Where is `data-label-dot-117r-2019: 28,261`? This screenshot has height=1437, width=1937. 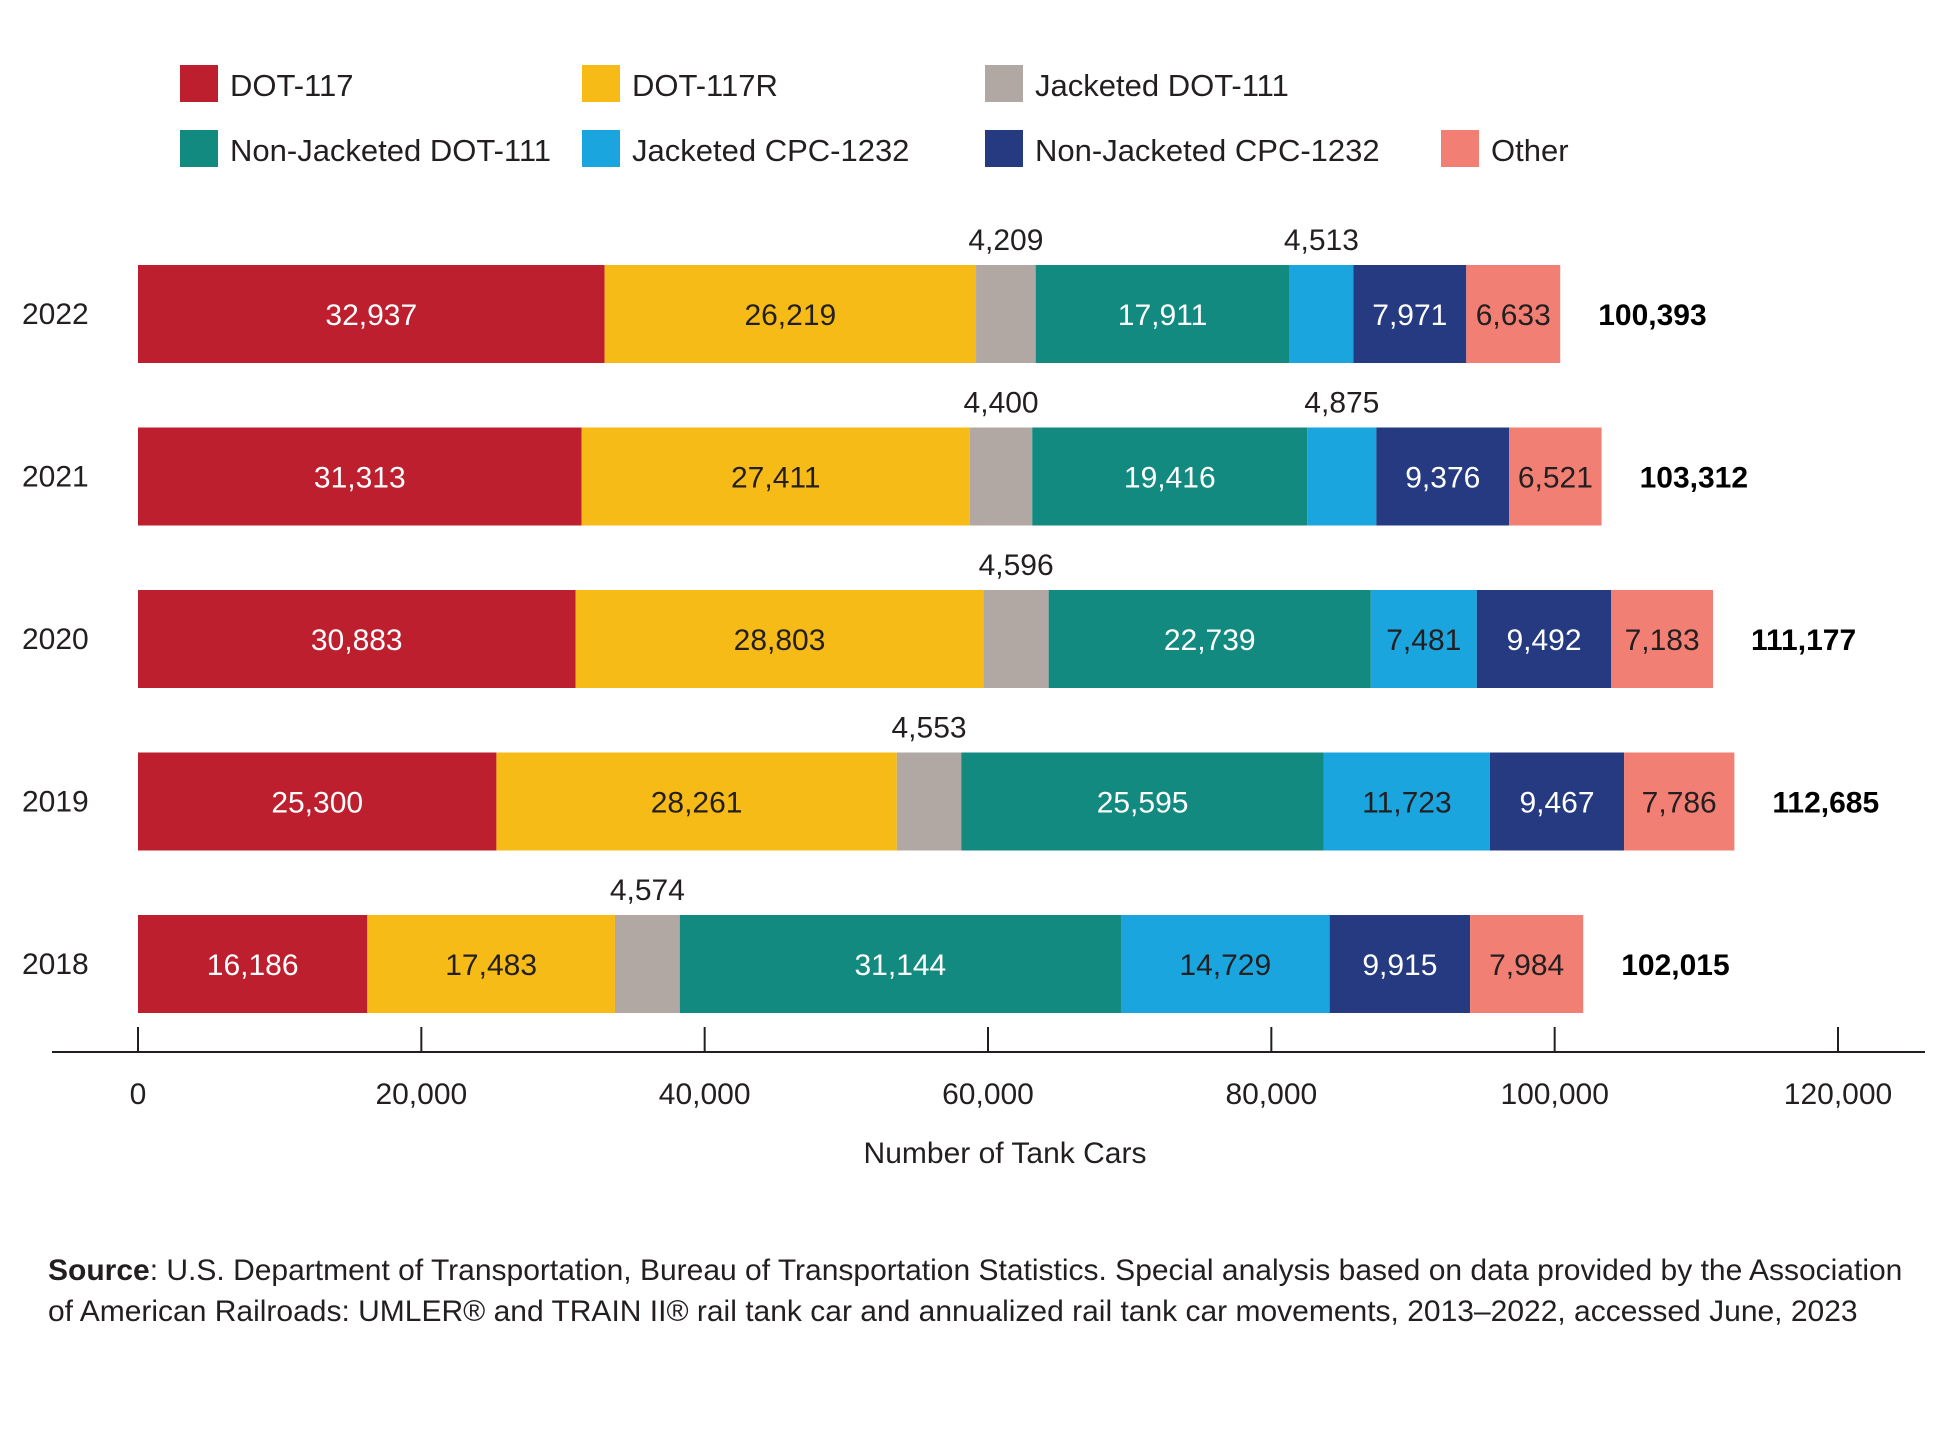
data-label-dot-117r-2019: 28,261 is located at coordinates (697, 803).